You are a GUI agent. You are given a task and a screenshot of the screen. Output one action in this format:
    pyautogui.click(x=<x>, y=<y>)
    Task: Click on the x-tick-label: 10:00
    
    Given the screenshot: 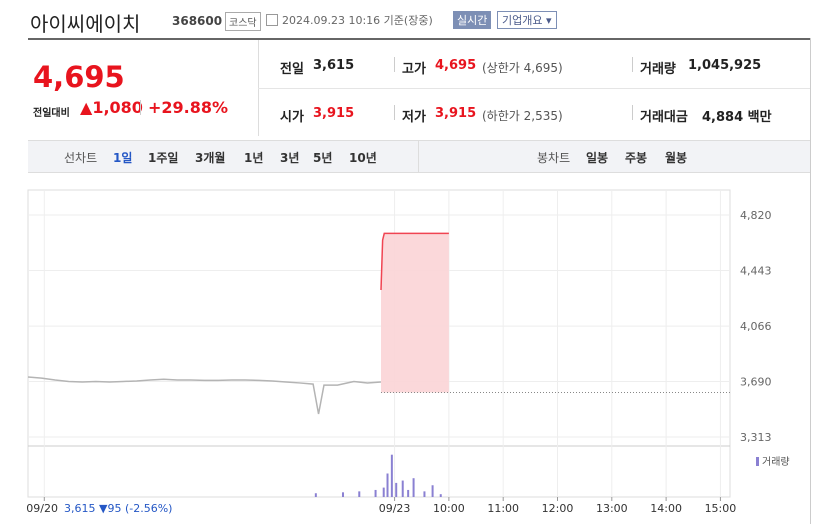 What is the action you would take?
    pyautogui.click(x=449, y=508)
    